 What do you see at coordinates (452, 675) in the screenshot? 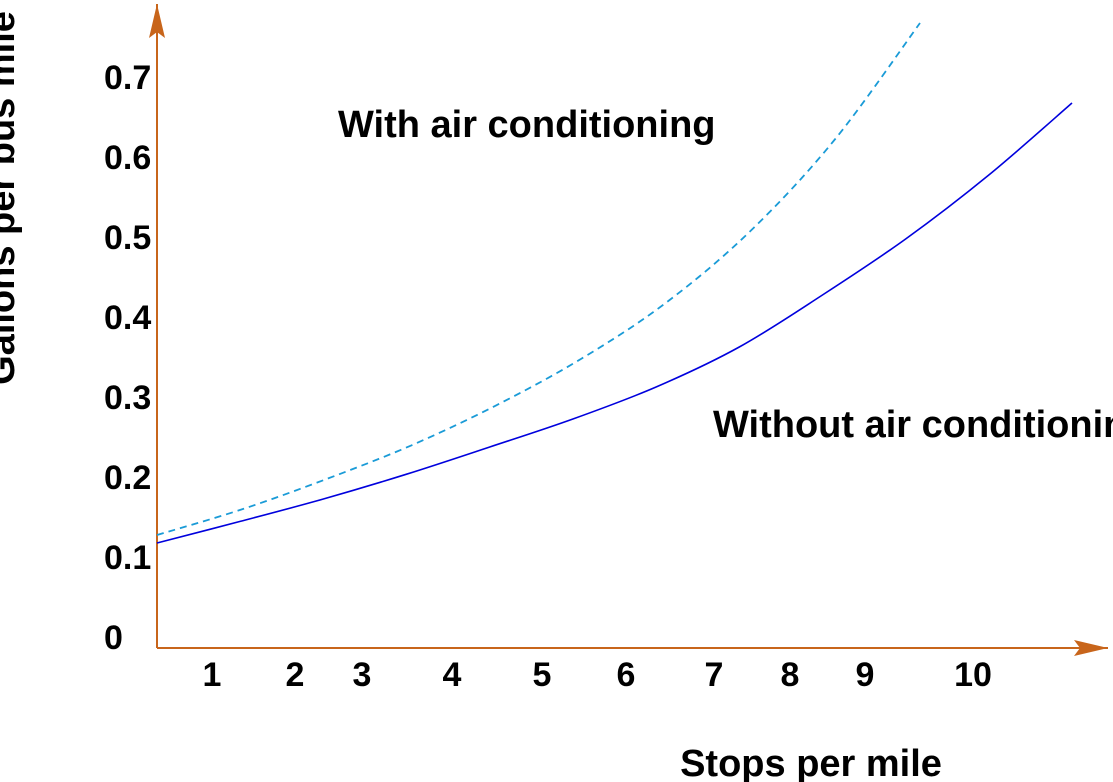
I see `x-tick-label: 4` at bounding box center [452, 675].